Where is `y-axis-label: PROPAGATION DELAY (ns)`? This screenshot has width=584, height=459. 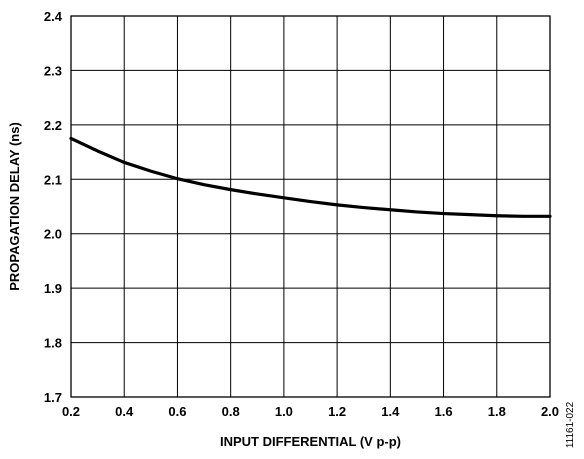
y-axis-label: PROPAGATION DELAY (ns) is located at coordinates (14, 206).